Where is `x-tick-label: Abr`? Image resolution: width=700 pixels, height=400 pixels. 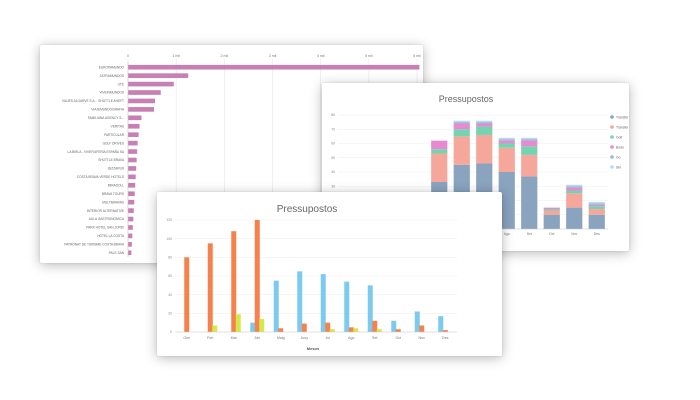
x-tick-label: Abr is located at coordinates (257, 338).